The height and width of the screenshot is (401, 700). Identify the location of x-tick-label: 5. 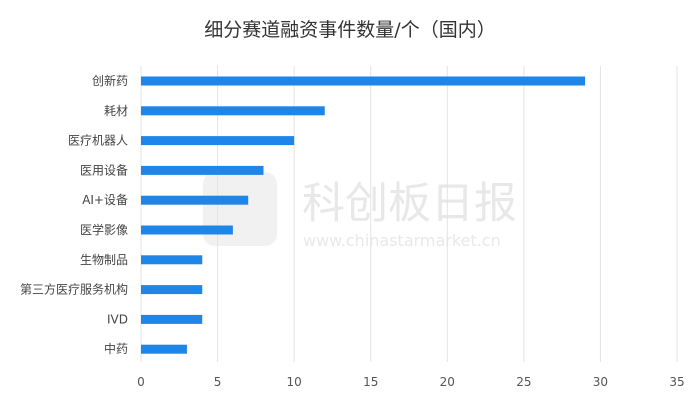
(218, 382).